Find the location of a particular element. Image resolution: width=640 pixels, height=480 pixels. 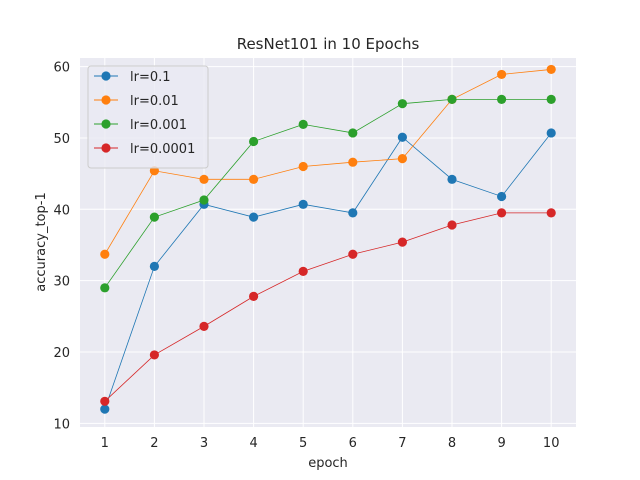

x-tick-label: 9 is located at coordinates (501, 443).